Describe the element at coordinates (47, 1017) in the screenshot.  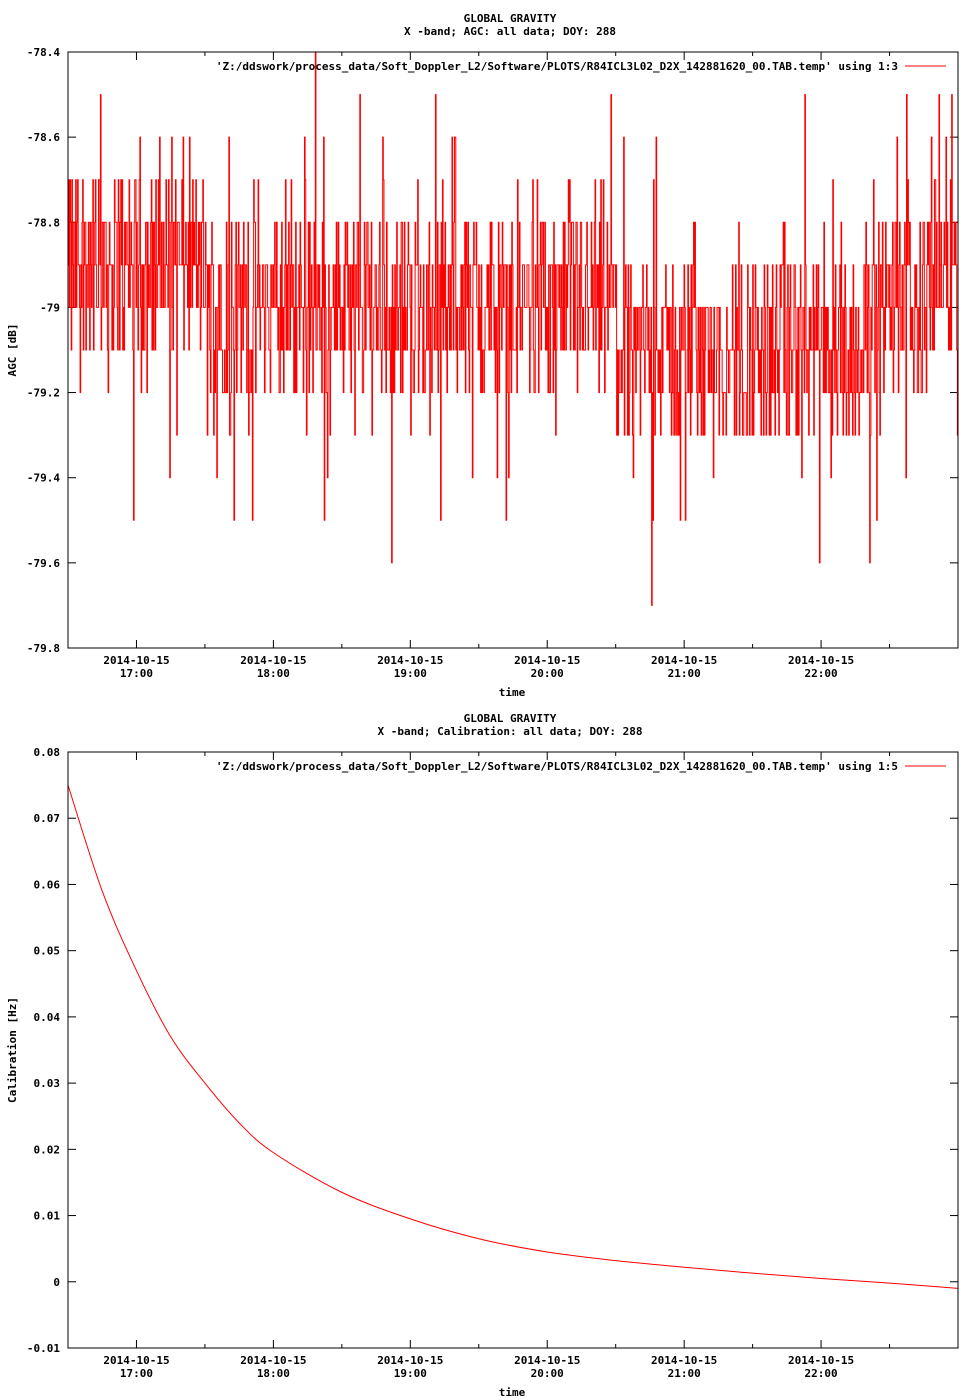
I see `y-tick-label: 0.04` at that location.